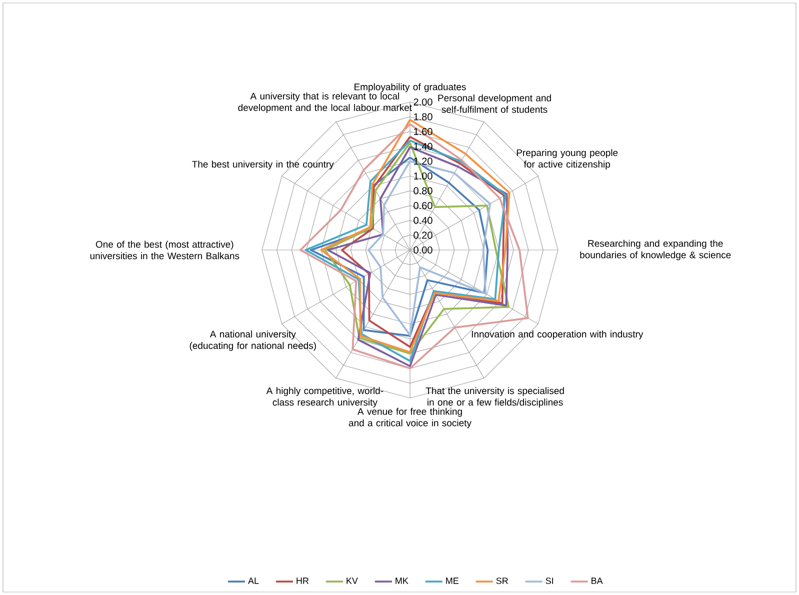  Describe the element at coordinates (423, 250) in the screenshot. I see `y-tick-label: 0.00` at that location.